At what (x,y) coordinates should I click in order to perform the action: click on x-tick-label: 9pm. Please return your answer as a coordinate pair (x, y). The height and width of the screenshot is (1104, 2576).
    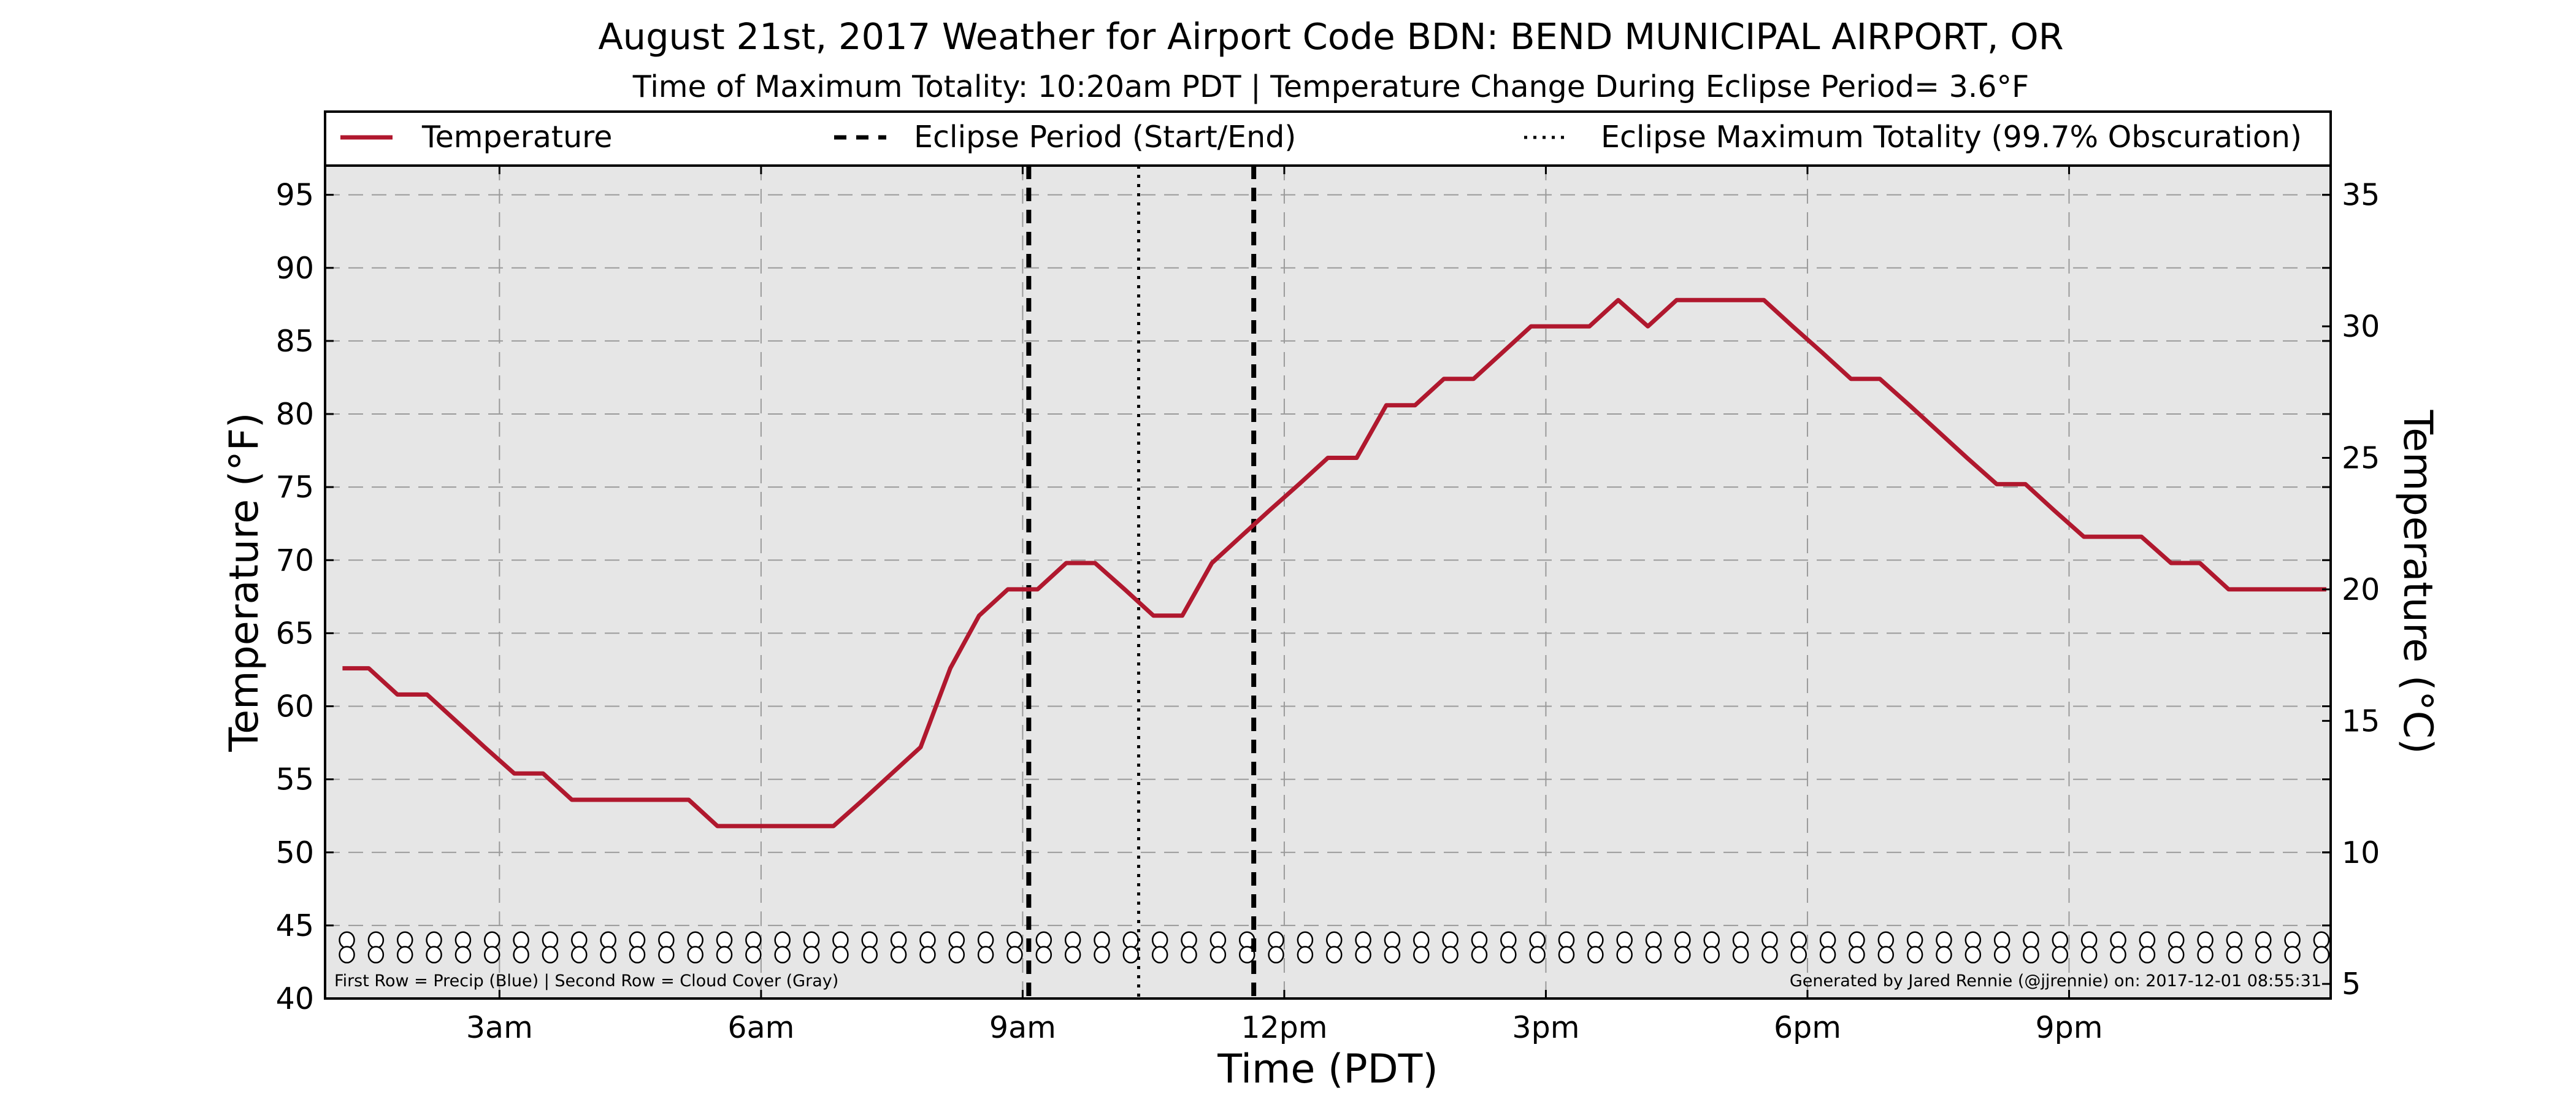
    Looking at the image, I should click on (2069, 1027).